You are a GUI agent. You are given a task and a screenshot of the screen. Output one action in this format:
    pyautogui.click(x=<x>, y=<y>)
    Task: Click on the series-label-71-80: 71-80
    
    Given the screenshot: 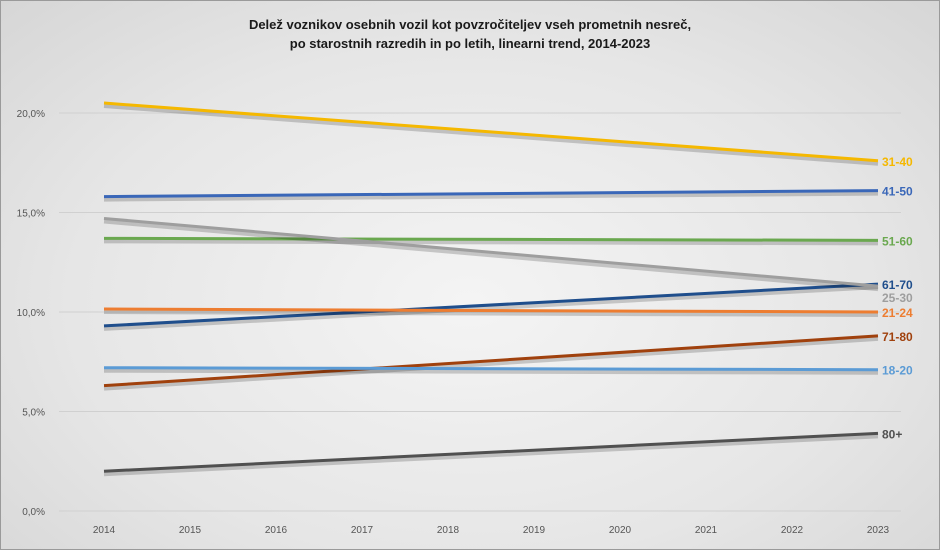 What is the action you would take?
    pyautogui.click(x=897, y=337)
    